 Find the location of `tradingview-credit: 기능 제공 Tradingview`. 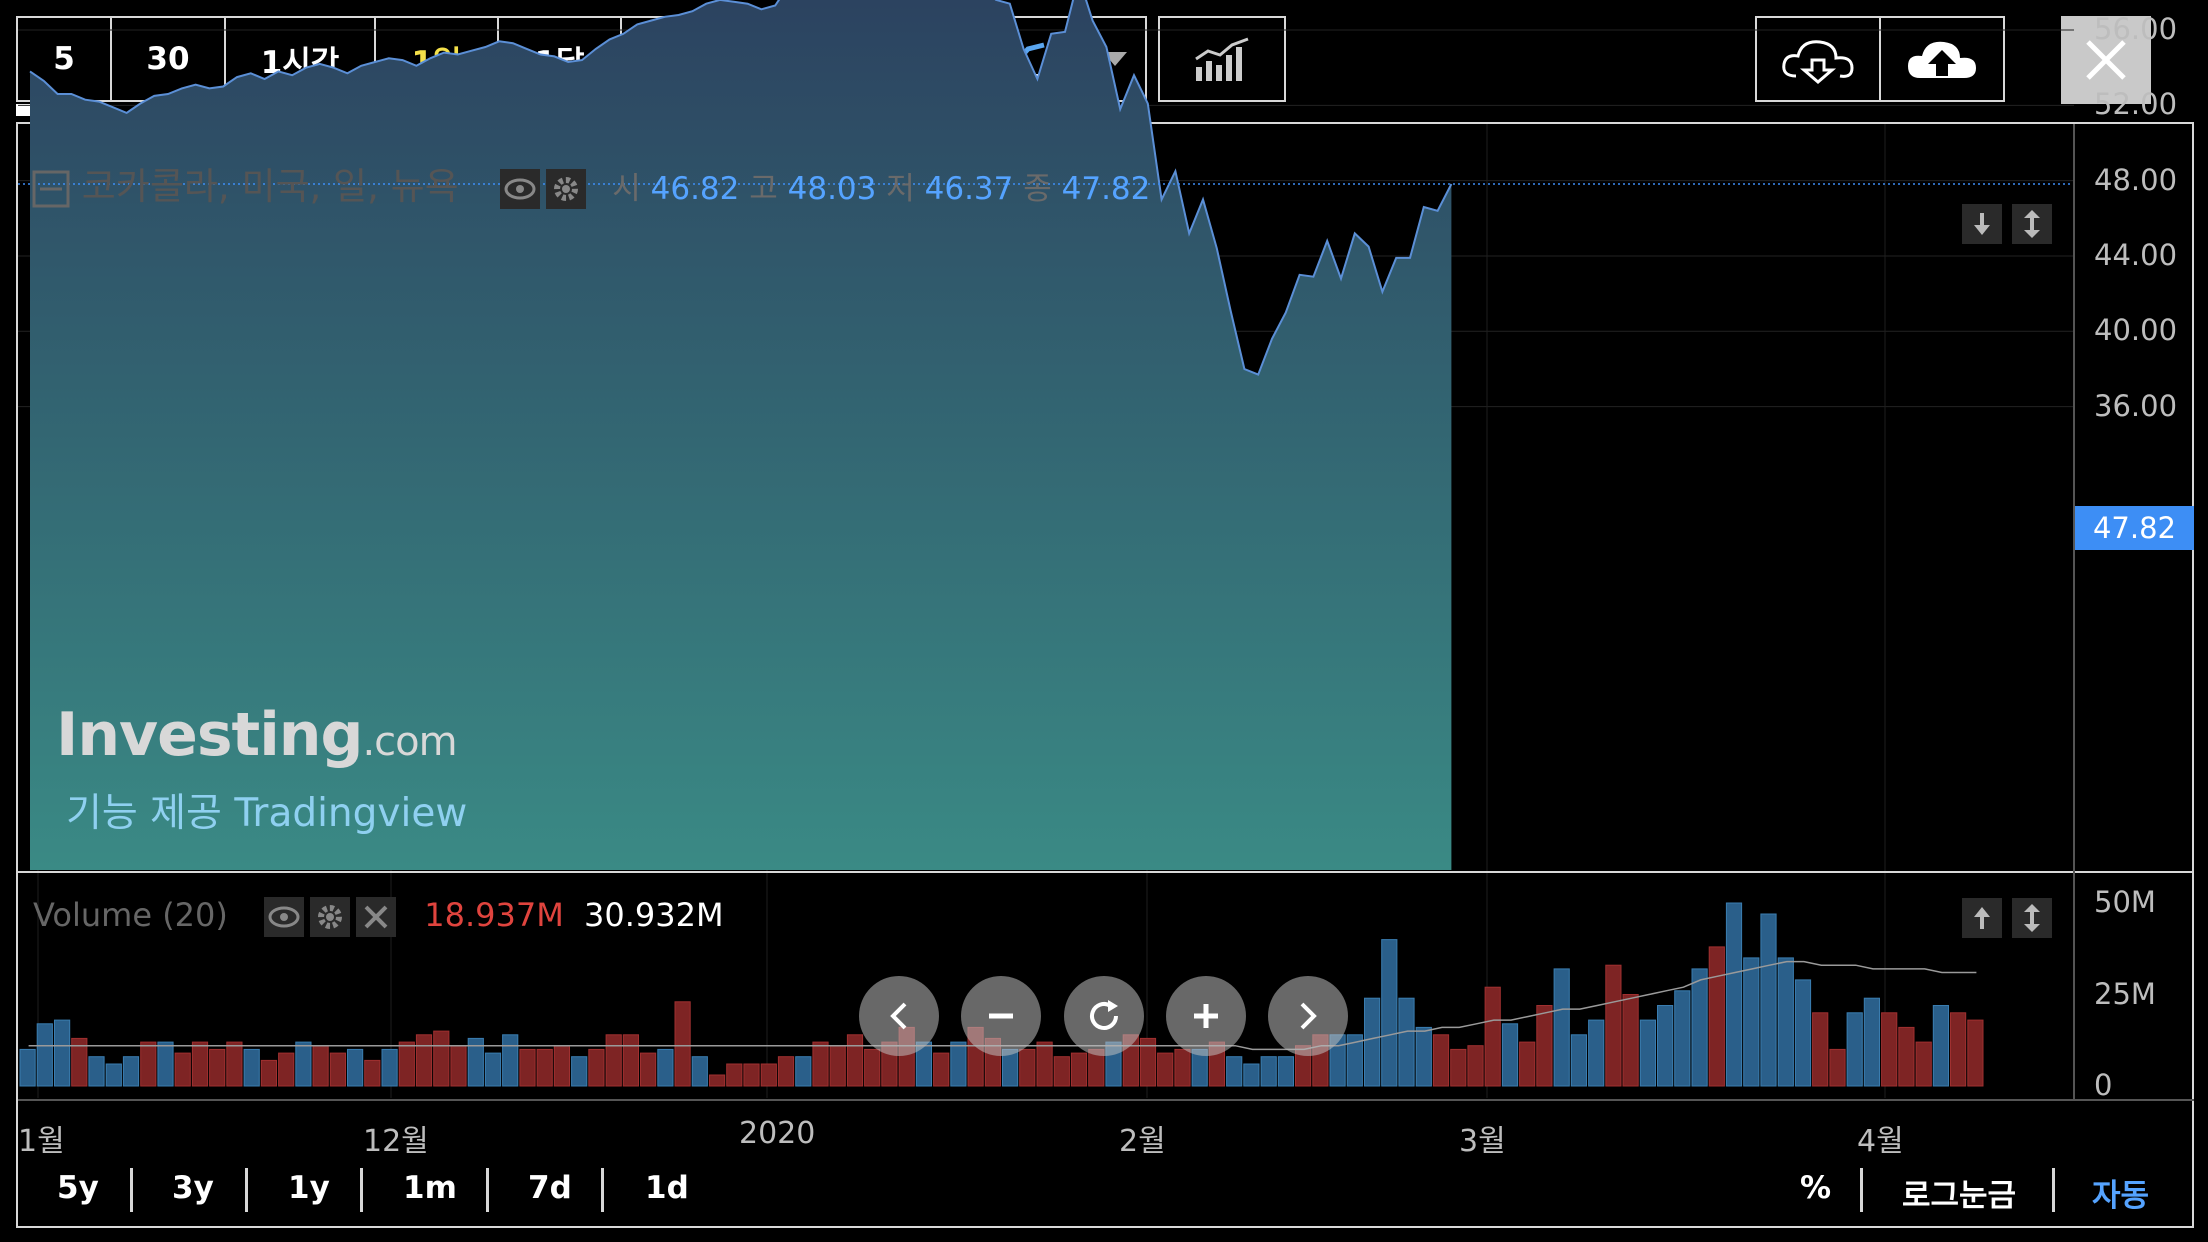

tradingview-credit: 기능 제공 Tradingview is located at coordinates (267, 813).